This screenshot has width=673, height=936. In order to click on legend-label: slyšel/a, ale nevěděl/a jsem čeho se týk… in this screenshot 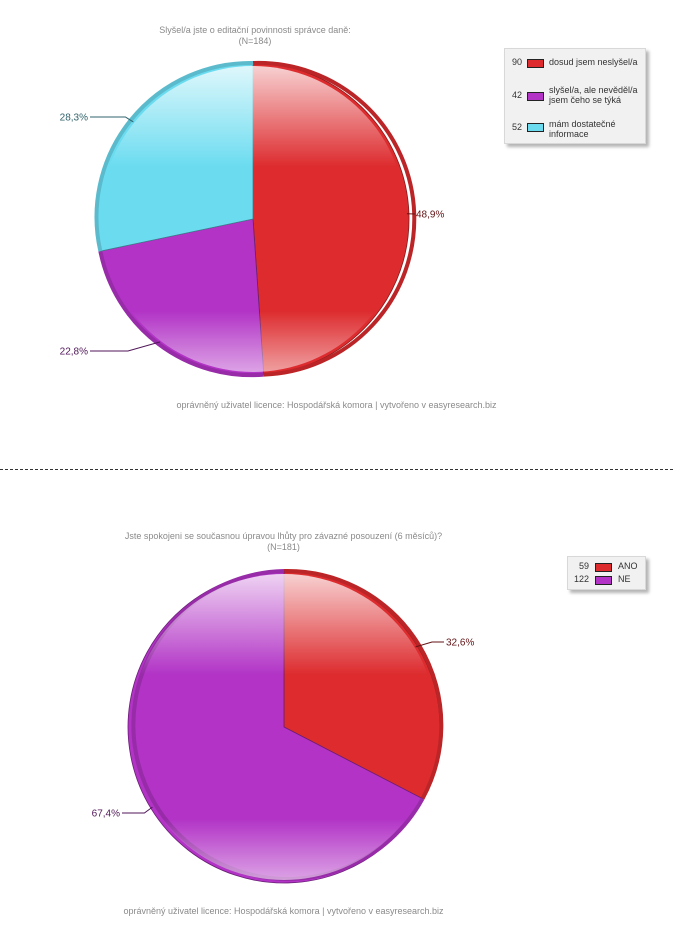, I will do `click(593, 95)`.